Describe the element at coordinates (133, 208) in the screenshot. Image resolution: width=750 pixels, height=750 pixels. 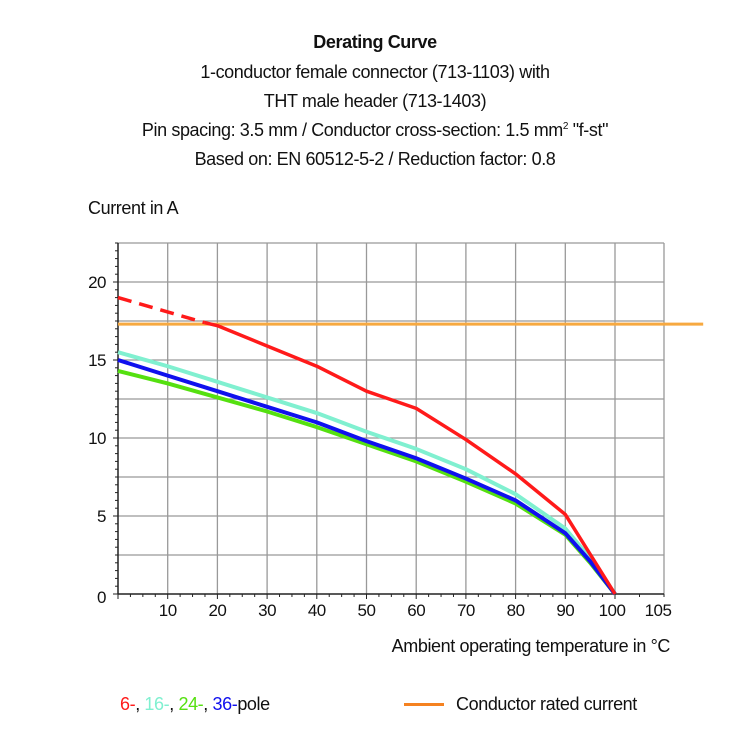
I see `y-axis-label: Current in A` at that location.